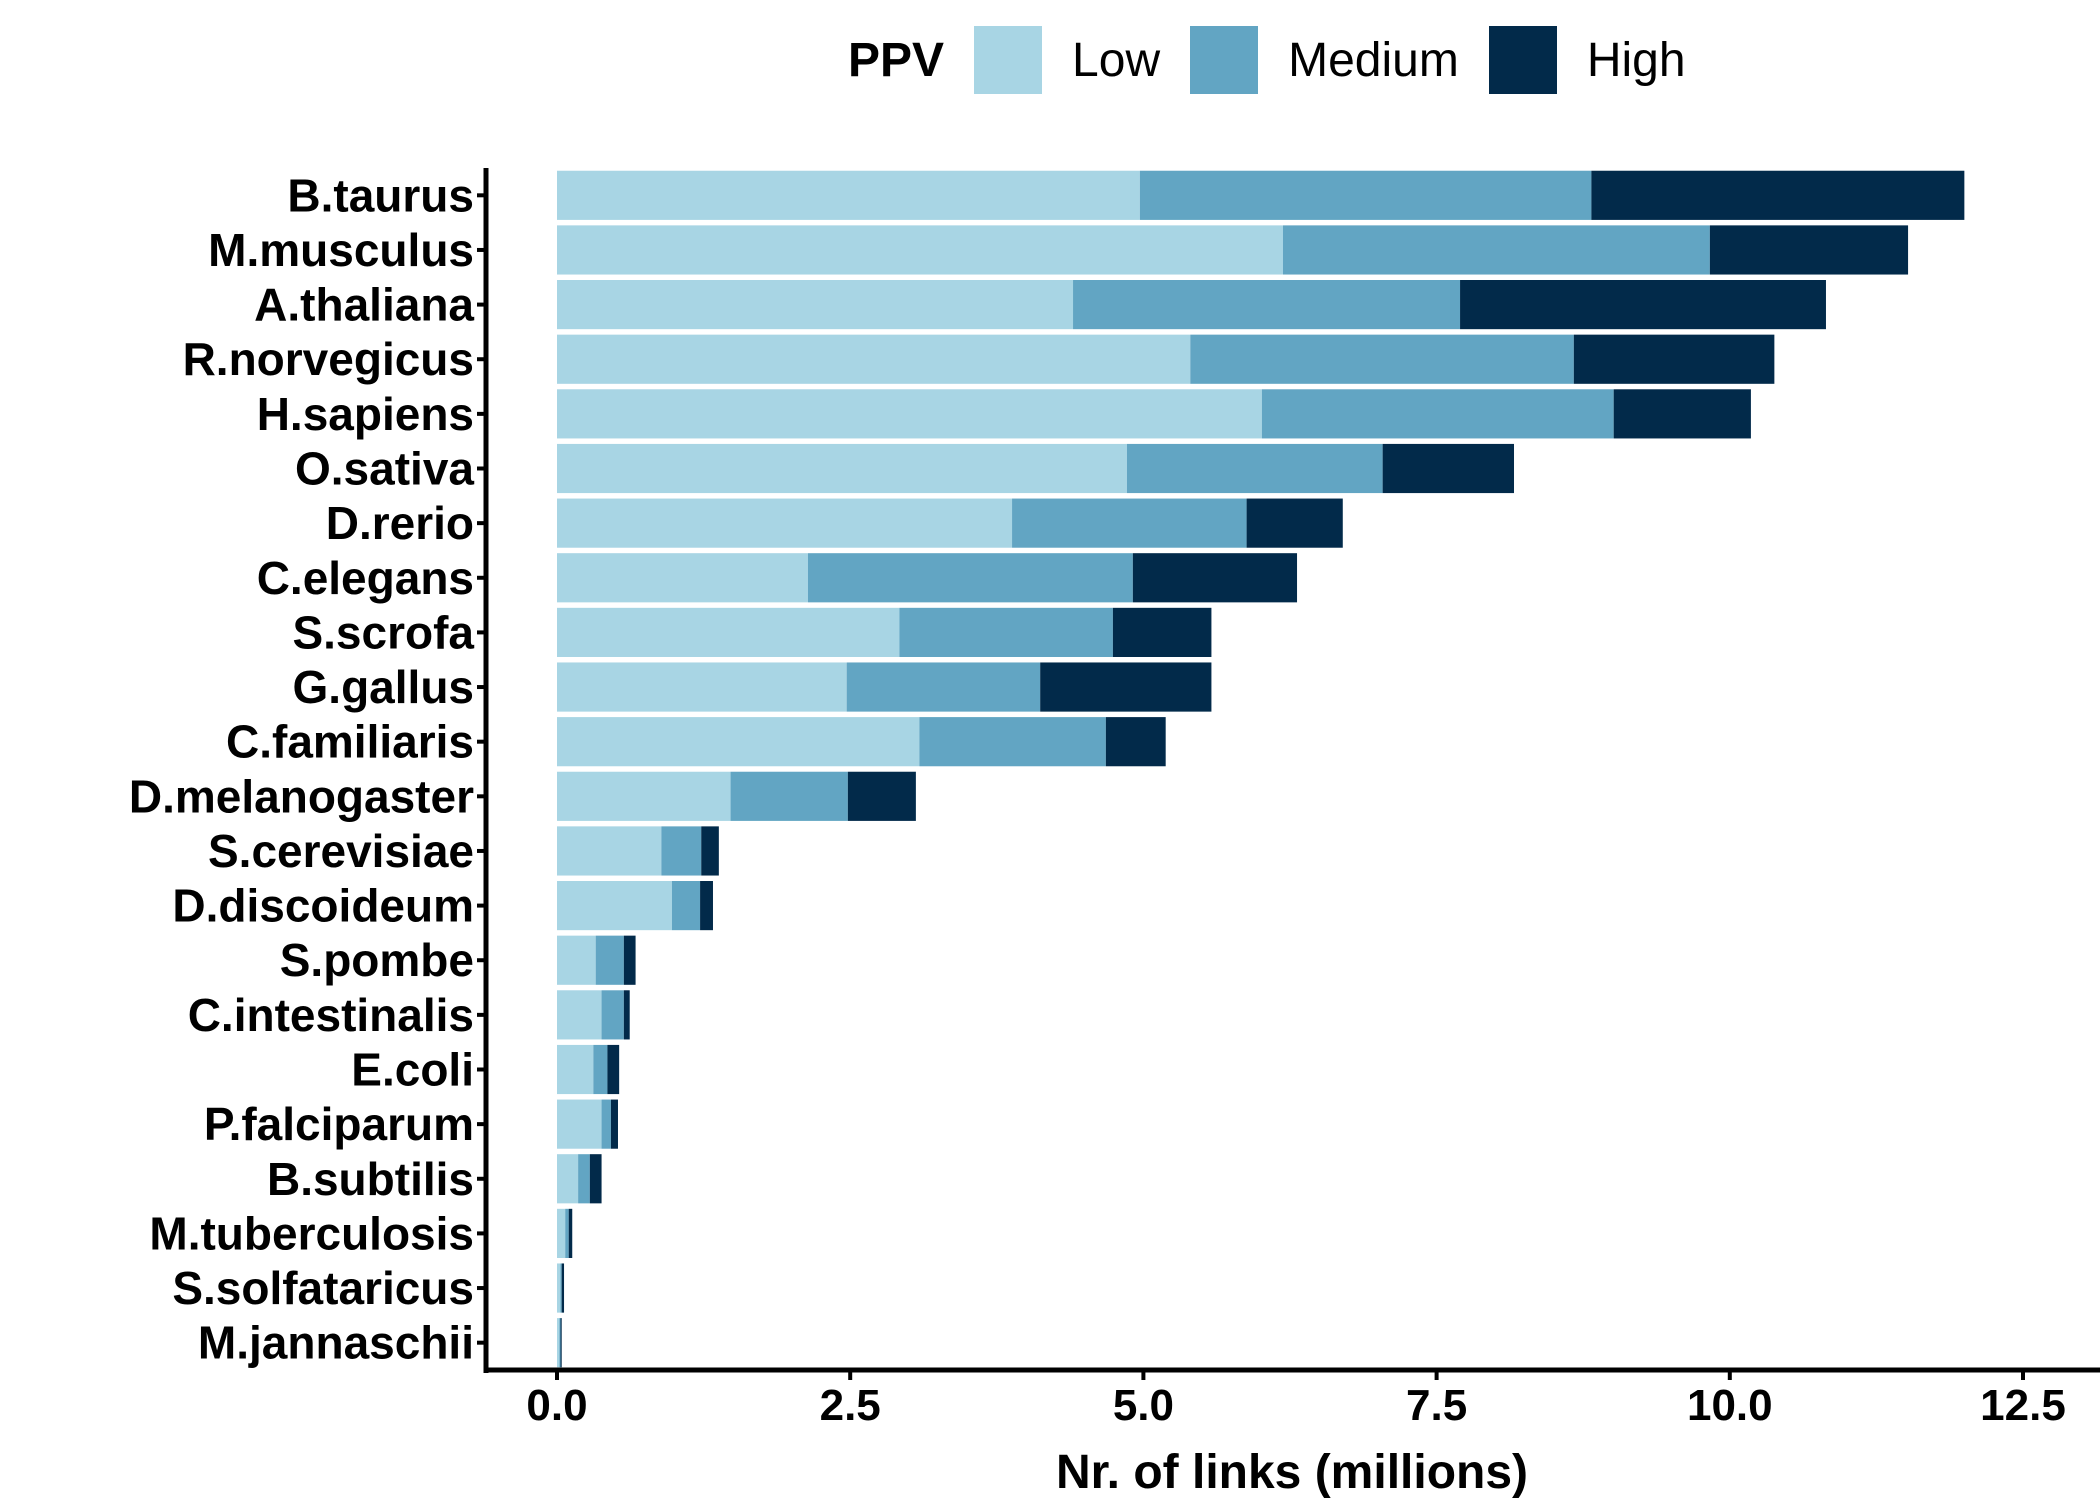  What do you see at coordinates (682, 578) in the screenshot?
I see `bar-c-elegans-low` at bounding box center [682, 578].